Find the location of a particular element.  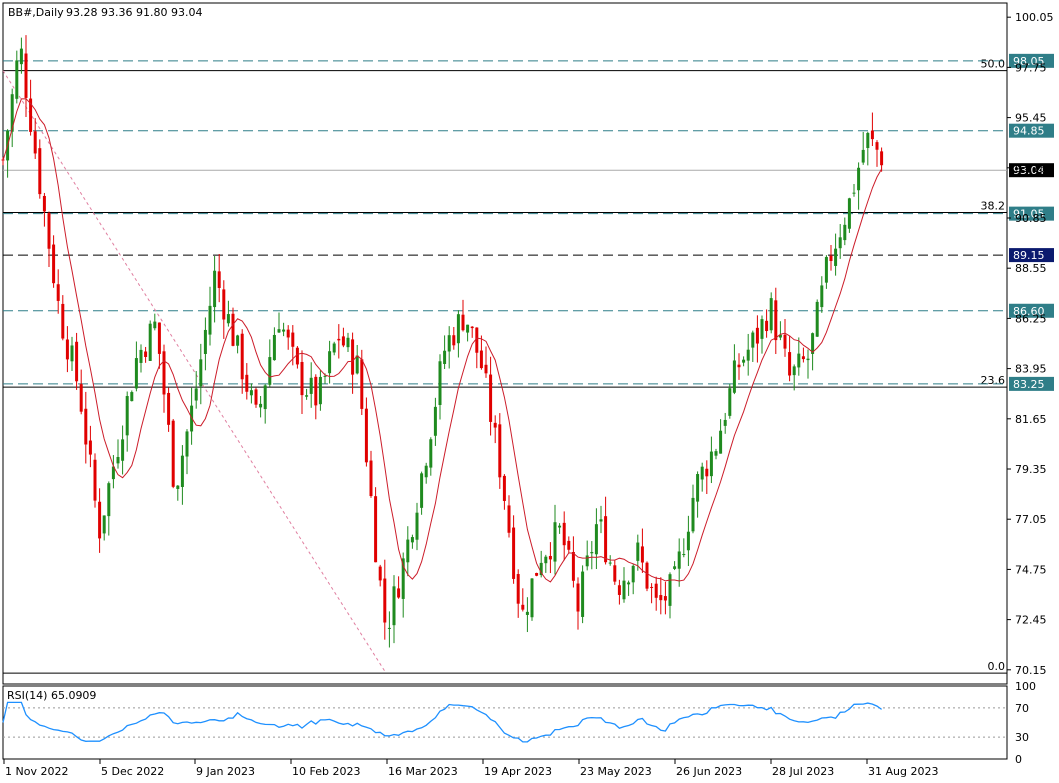

time-tick-label: 19 Apr 2023 is located at coordinates (518, 771).